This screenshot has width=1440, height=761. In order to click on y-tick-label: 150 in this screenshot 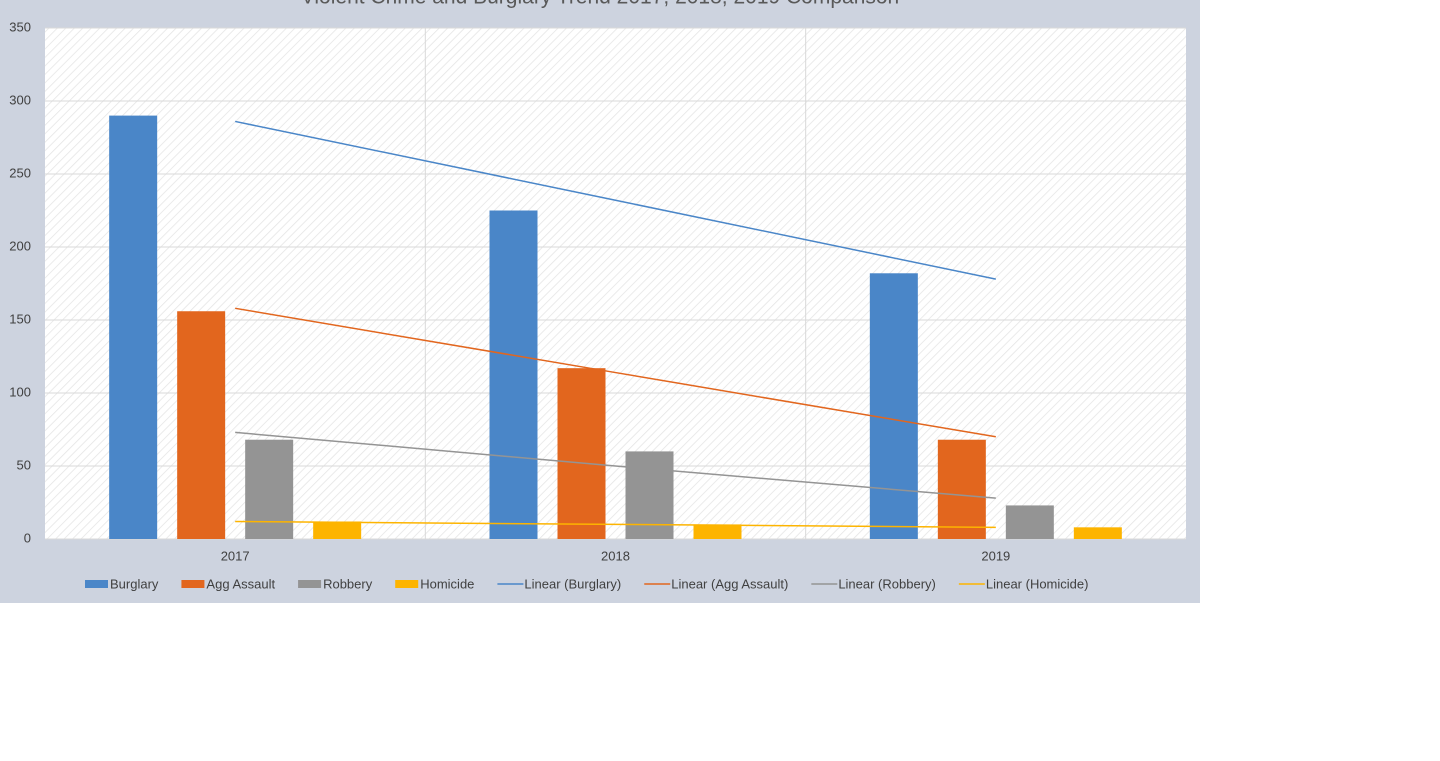, I will do `click(20, 318)`.